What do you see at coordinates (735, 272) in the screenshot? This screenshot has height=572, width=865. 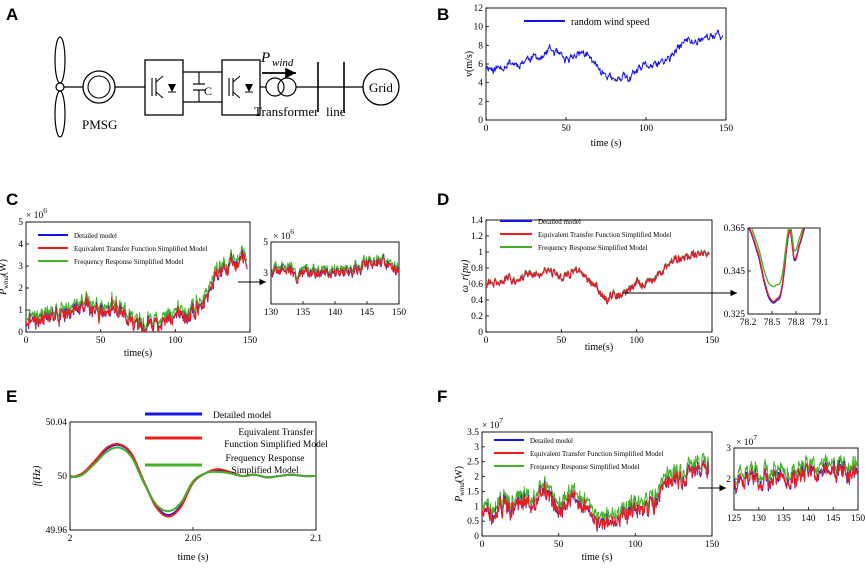 I see `d-inset-y-tick-label: 0.345` at bounding box center [735, 272].